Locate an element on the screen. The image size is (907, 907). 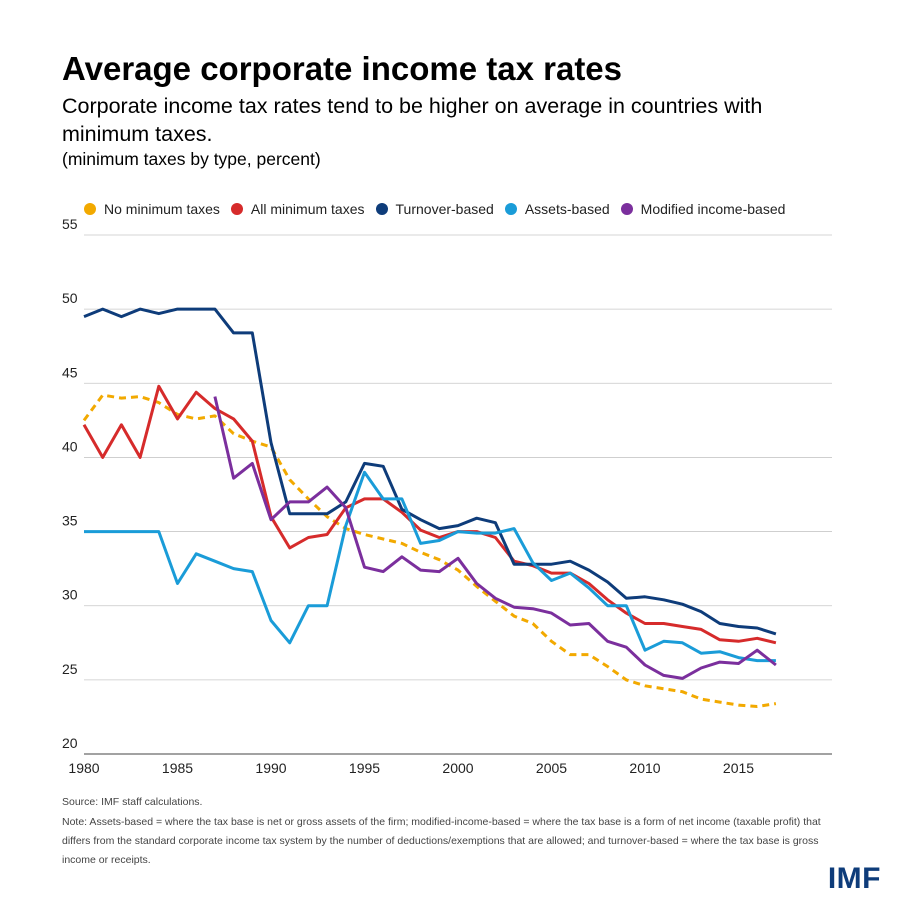
source-note: Source: IMF staff calculations. is located at coordinates (132, 802).